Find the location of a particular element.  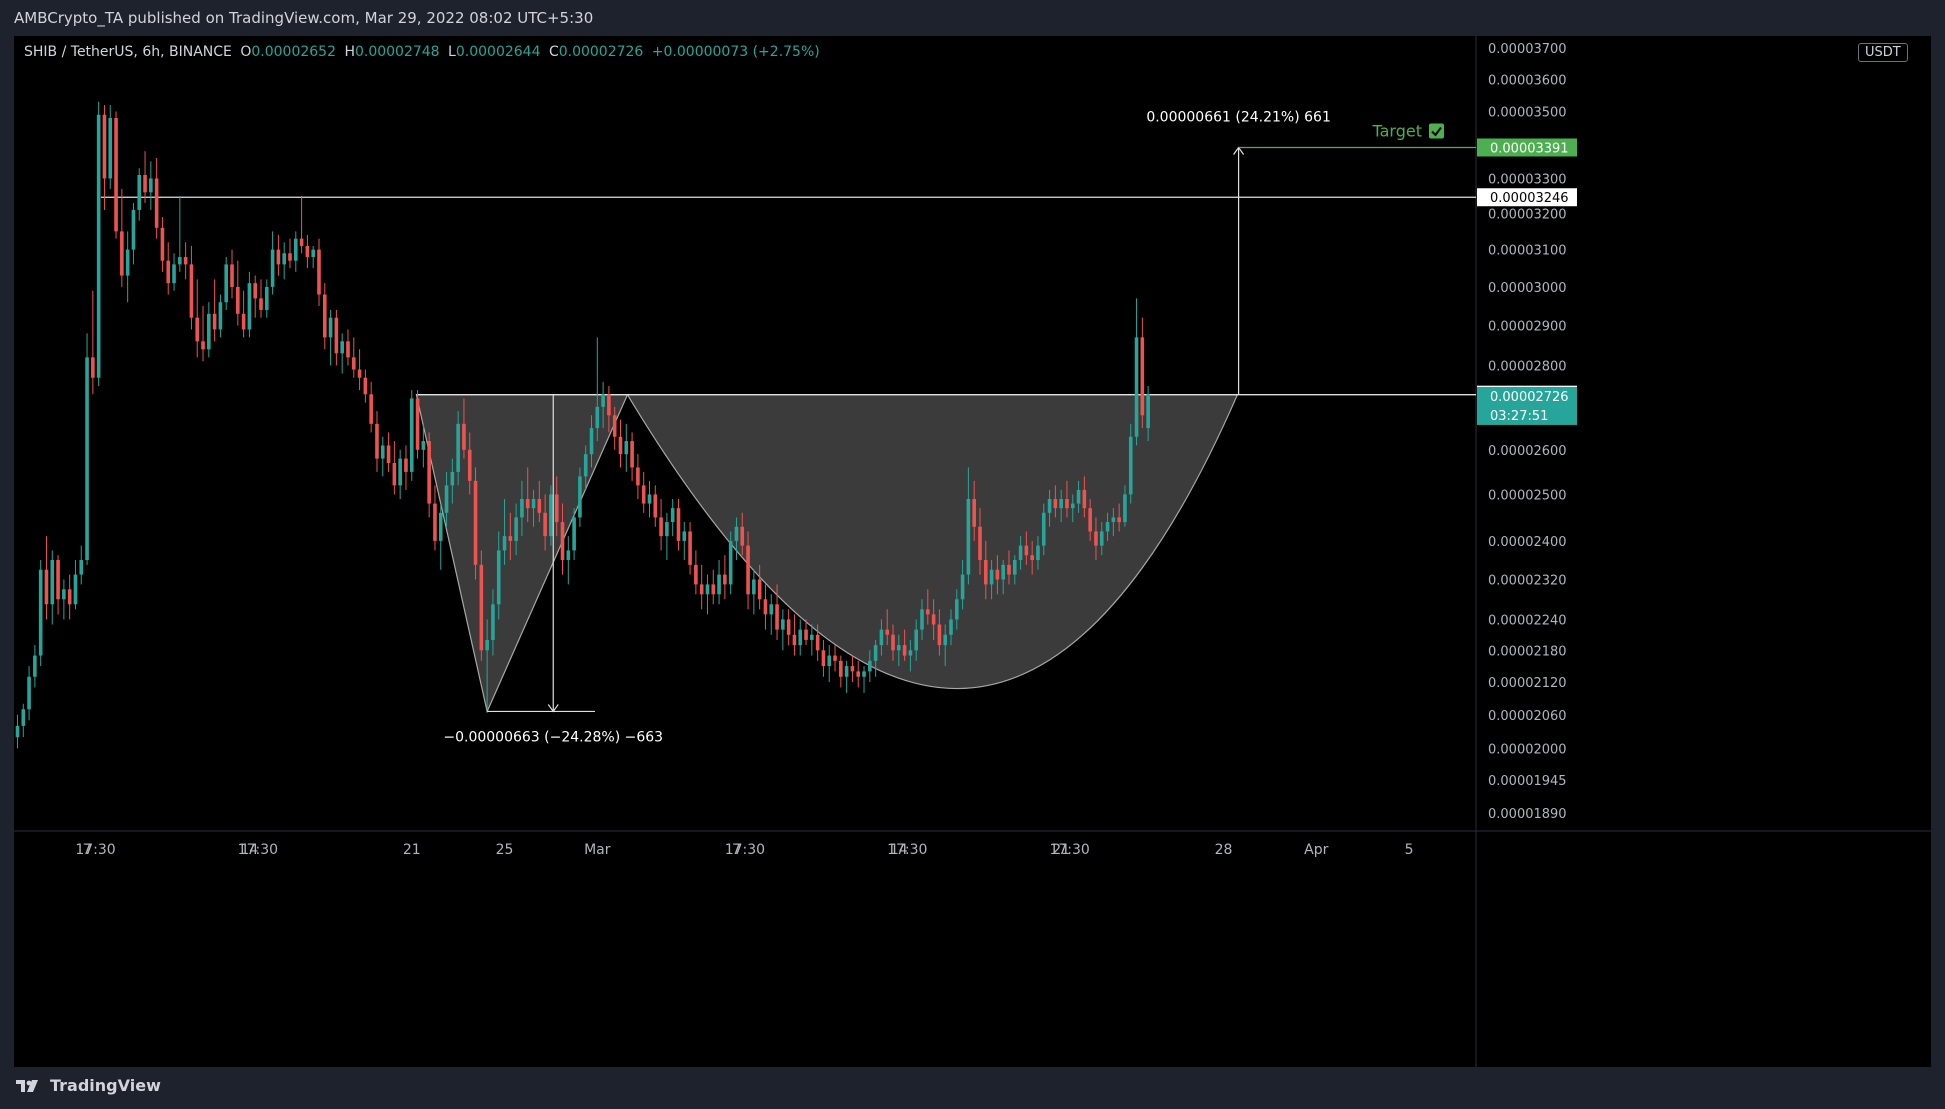

y-tick-label: 0.00003500 is located at coordinates (1527, 112).